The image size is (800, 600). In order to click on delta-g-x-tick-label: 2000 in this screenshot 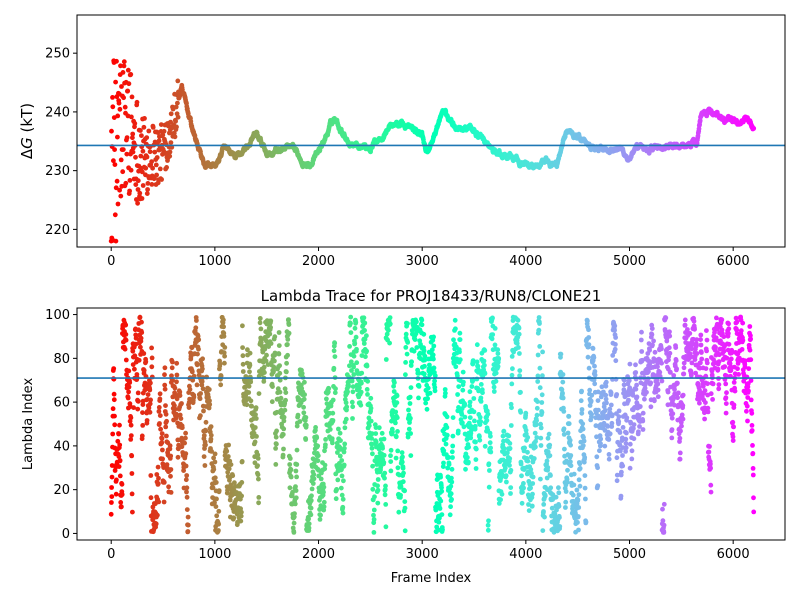, I will do `click(318, 261)`.